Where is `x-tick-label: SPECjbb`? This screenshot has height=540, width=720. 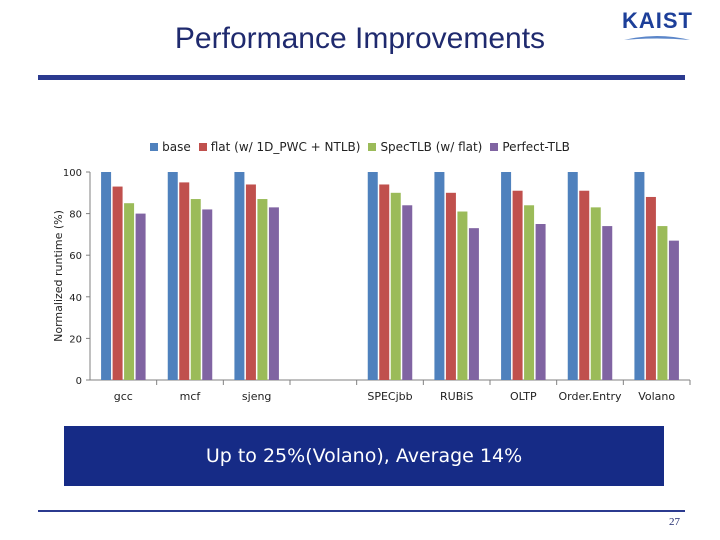 x-tick-label: SPECjbb is located at coordinates (389, 396).